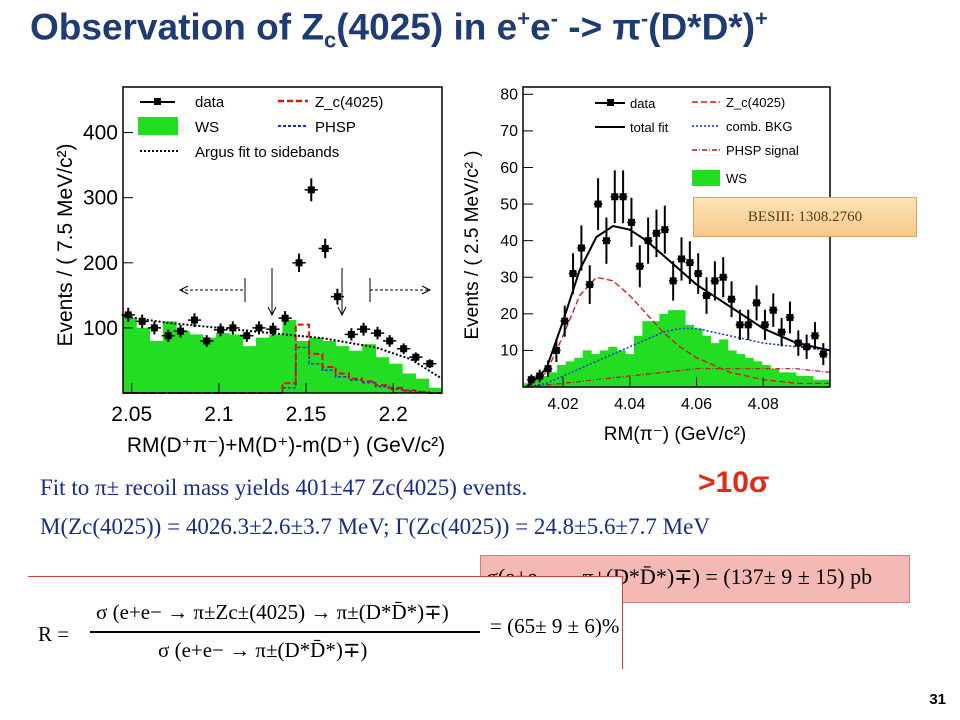 The height and width of the screenshot is (720, 960). I want to click on signal-curve, so click(677, 332).